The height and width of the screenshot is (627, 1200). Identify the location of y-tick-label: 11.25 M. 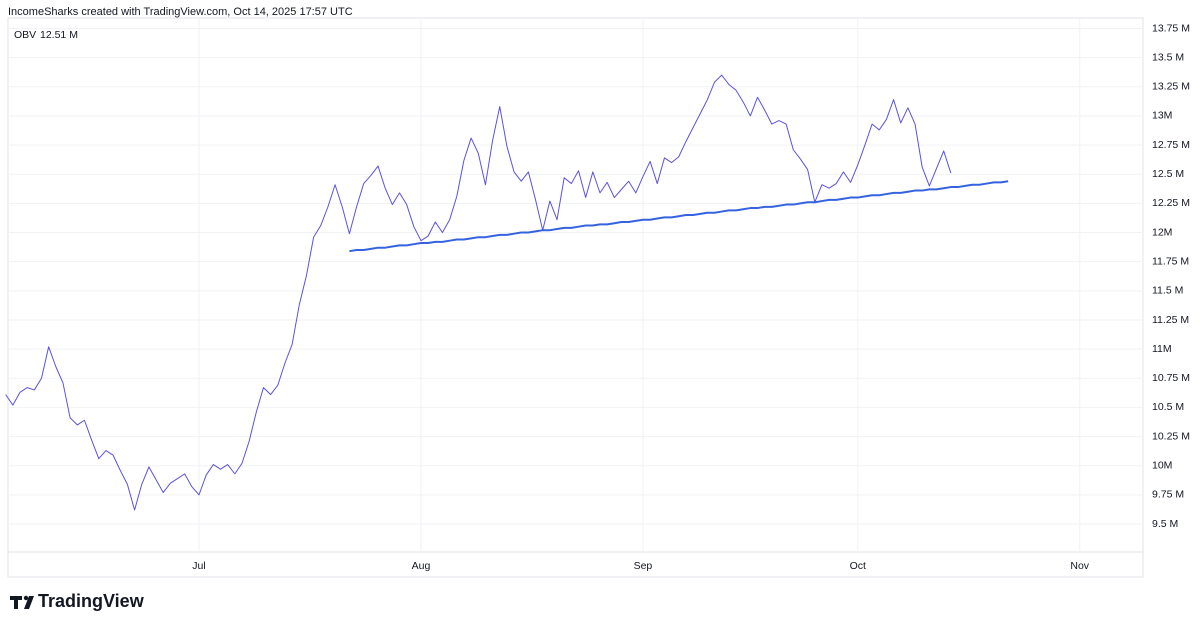
(1170, 320).